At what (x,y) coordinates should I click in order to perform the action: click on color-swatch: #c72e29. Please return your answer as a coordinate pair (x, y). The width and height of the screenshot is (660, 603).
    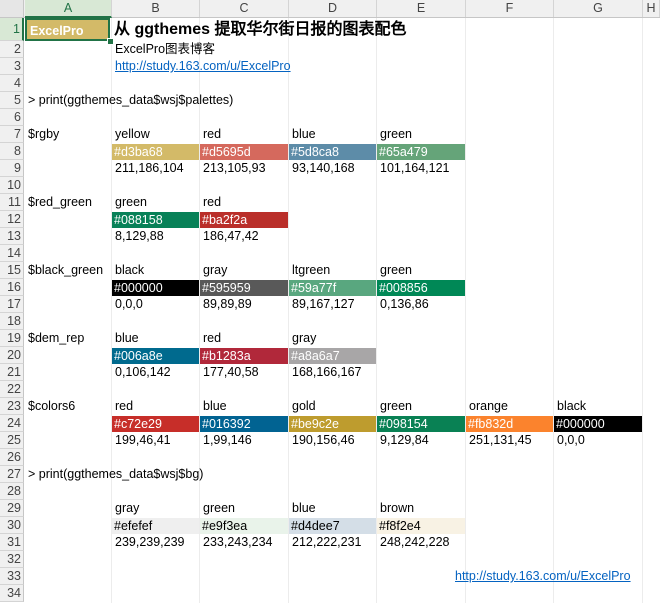
    Looking at the image, I should click on (155, 424).